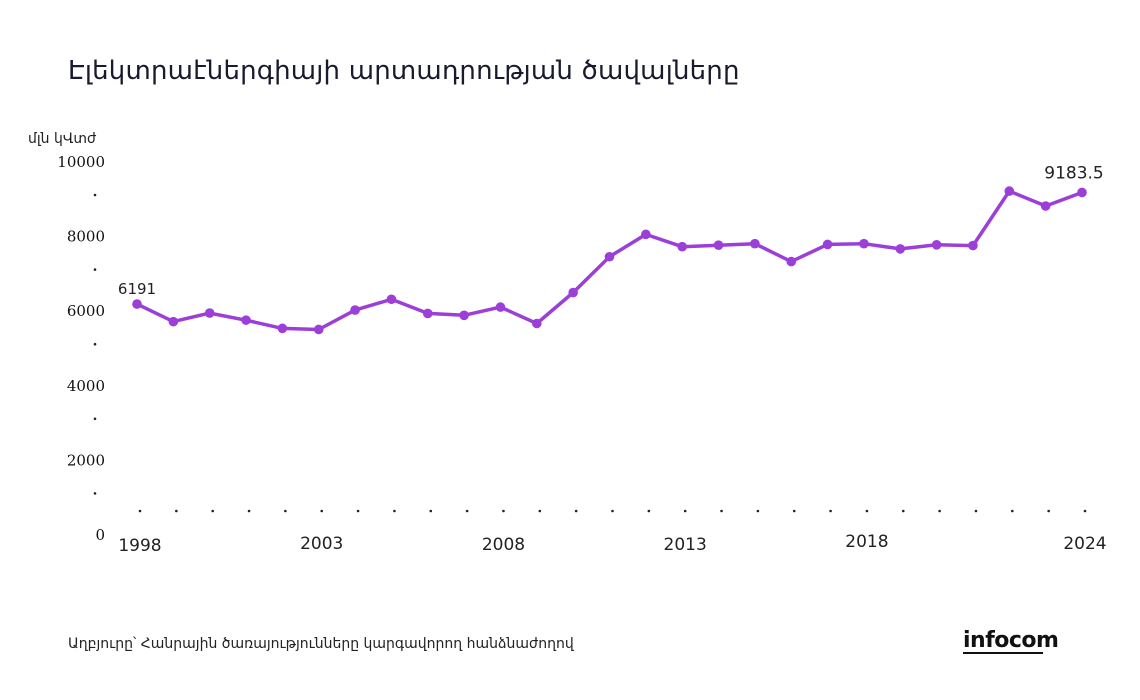 The width and height of the screenshot is (1140, 700). I want to click on x-tick-label: 1998, so click(139, 546).